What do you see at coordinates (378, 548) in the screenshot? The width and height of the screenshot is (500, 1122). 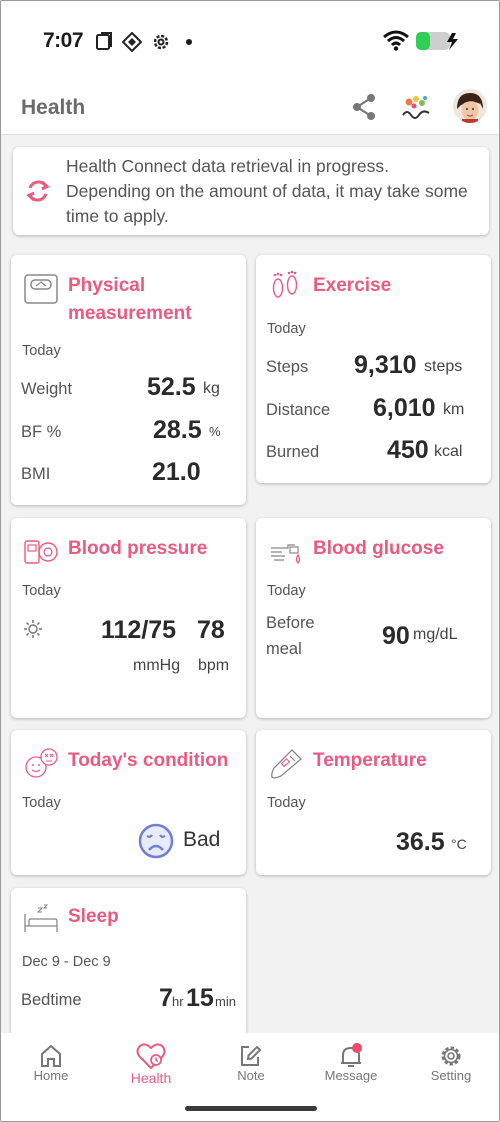 I see `card-title: Blood glucose` at bounding box center [378, 548].